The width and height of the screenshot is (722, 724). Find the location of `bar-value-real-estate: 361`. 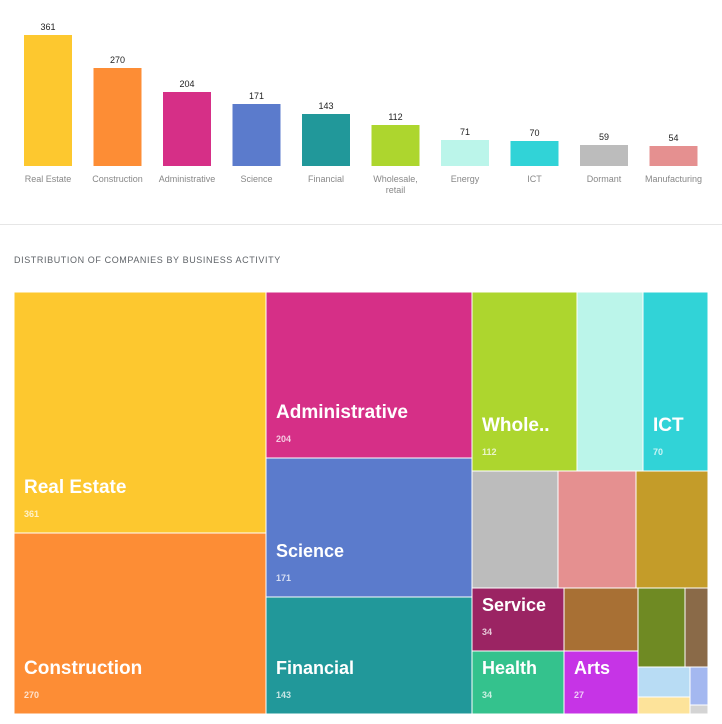

bar-value-real-estate: 361 is located at coordinates (47, 27).